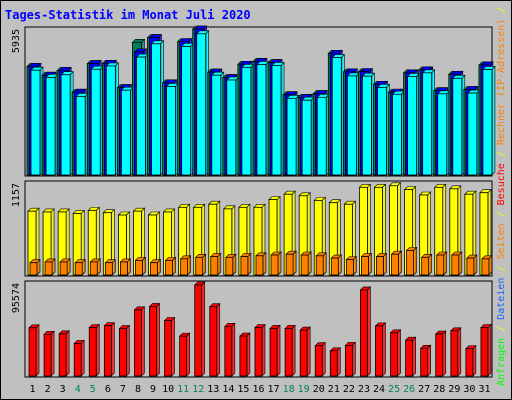 This screenshot has width=512, height=400. Describe the element at coordinates (168, 389) in the screenshot. I see `day-label-10: 10` at that location.